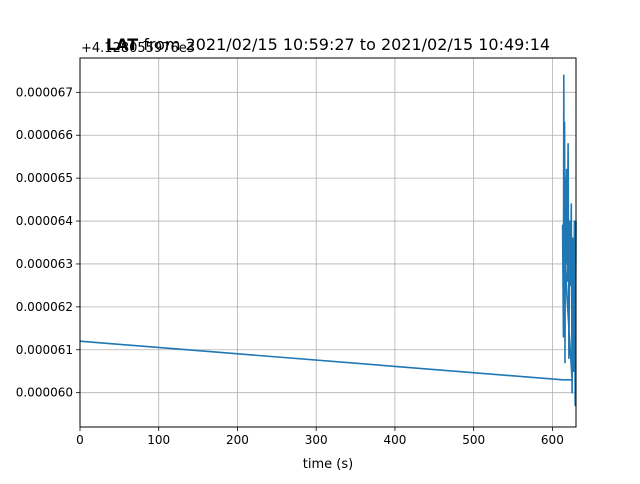  I want to click on y-tick-label: 0.000060, so click(44, 393).